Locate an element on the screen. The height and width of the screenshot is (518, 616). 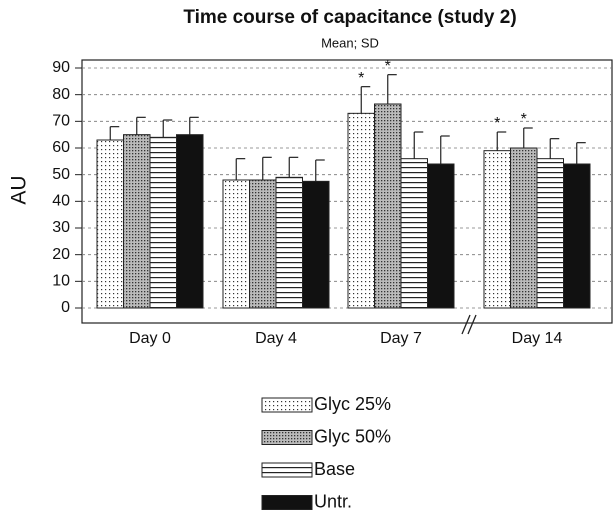
chart-title: Time course of capacitance (study 2) is located at coordinates (349, 17).